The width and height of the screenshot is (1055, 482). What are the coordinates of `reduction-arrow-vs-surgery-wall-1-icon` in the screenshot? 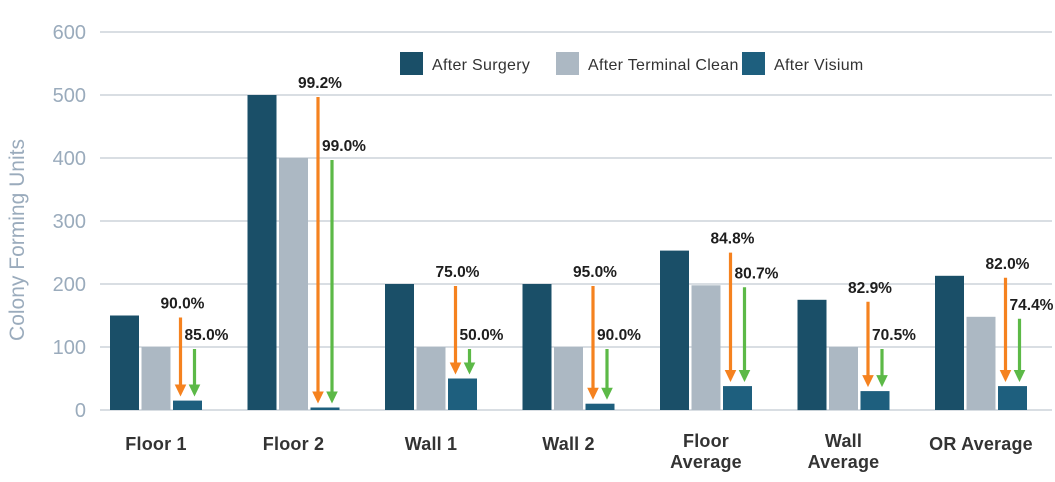 It's located at (455, 330).